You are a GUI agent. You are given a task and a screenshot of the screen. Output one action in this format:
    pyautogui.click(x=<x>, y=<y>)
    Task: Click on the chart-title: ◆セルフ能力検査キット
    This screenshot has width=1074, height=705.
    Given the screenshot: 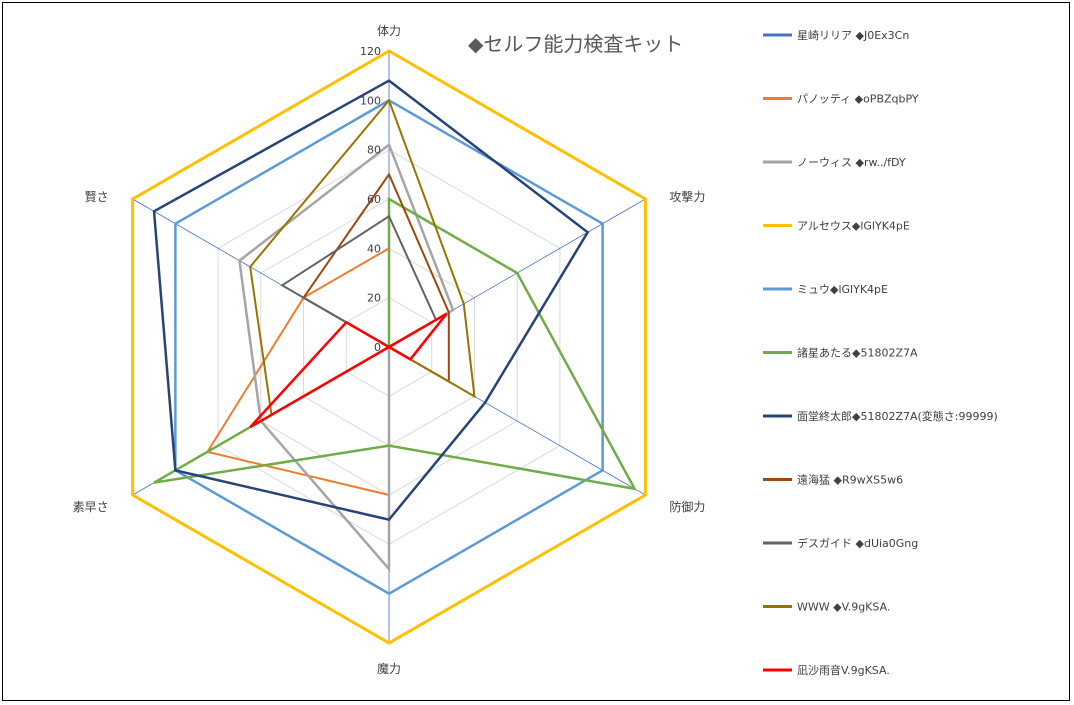 What is the action you would take?
    pyautogui.click(x=575, y=44)
    